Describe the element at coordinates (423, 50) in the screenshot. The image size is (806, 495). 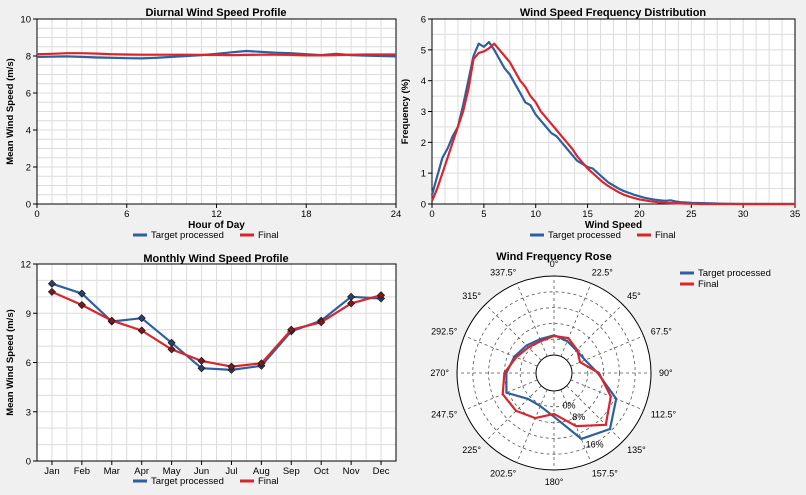
I see `y-tick-label: 5` at that location.